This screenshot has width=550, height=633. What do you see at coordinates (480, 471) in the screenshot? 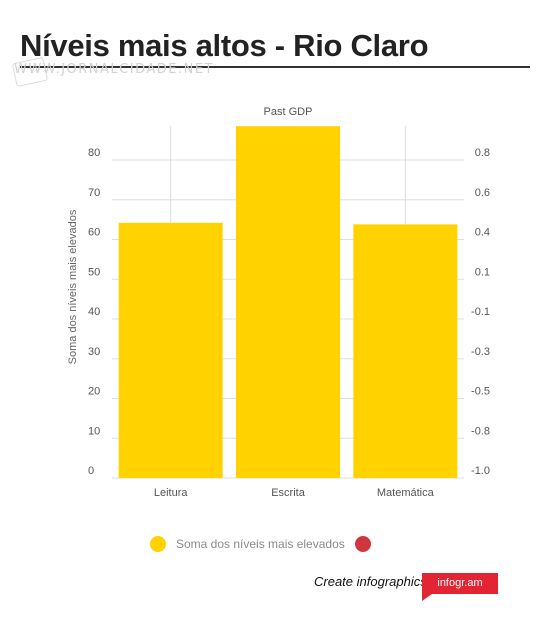
I see `y2-tick-label: -1.0` at bounding box center [480, 471].